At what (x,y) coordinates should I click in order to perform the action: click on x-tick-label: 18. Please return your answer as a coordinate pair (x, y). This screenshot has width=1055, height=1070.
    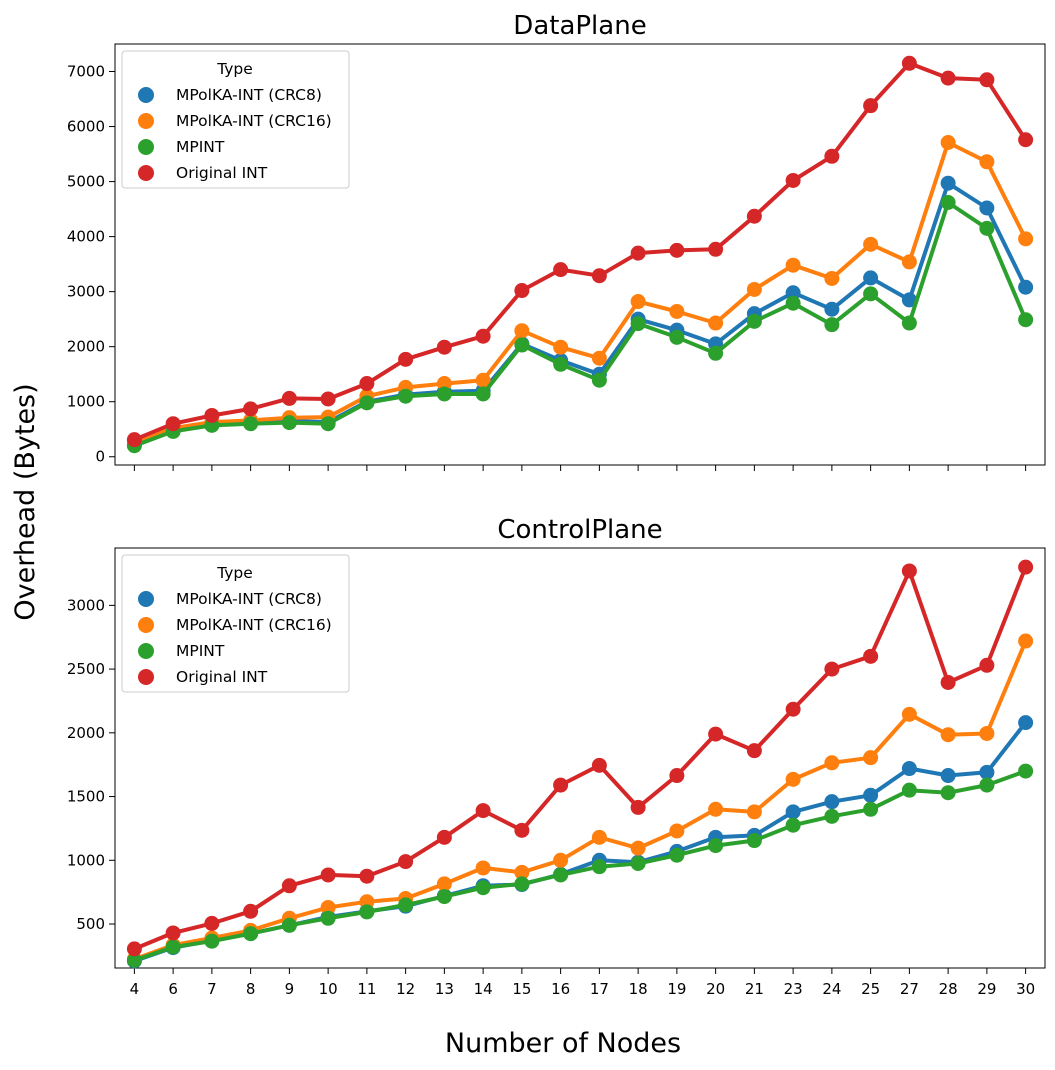
    Looking at the image, I should click on (638, 989).